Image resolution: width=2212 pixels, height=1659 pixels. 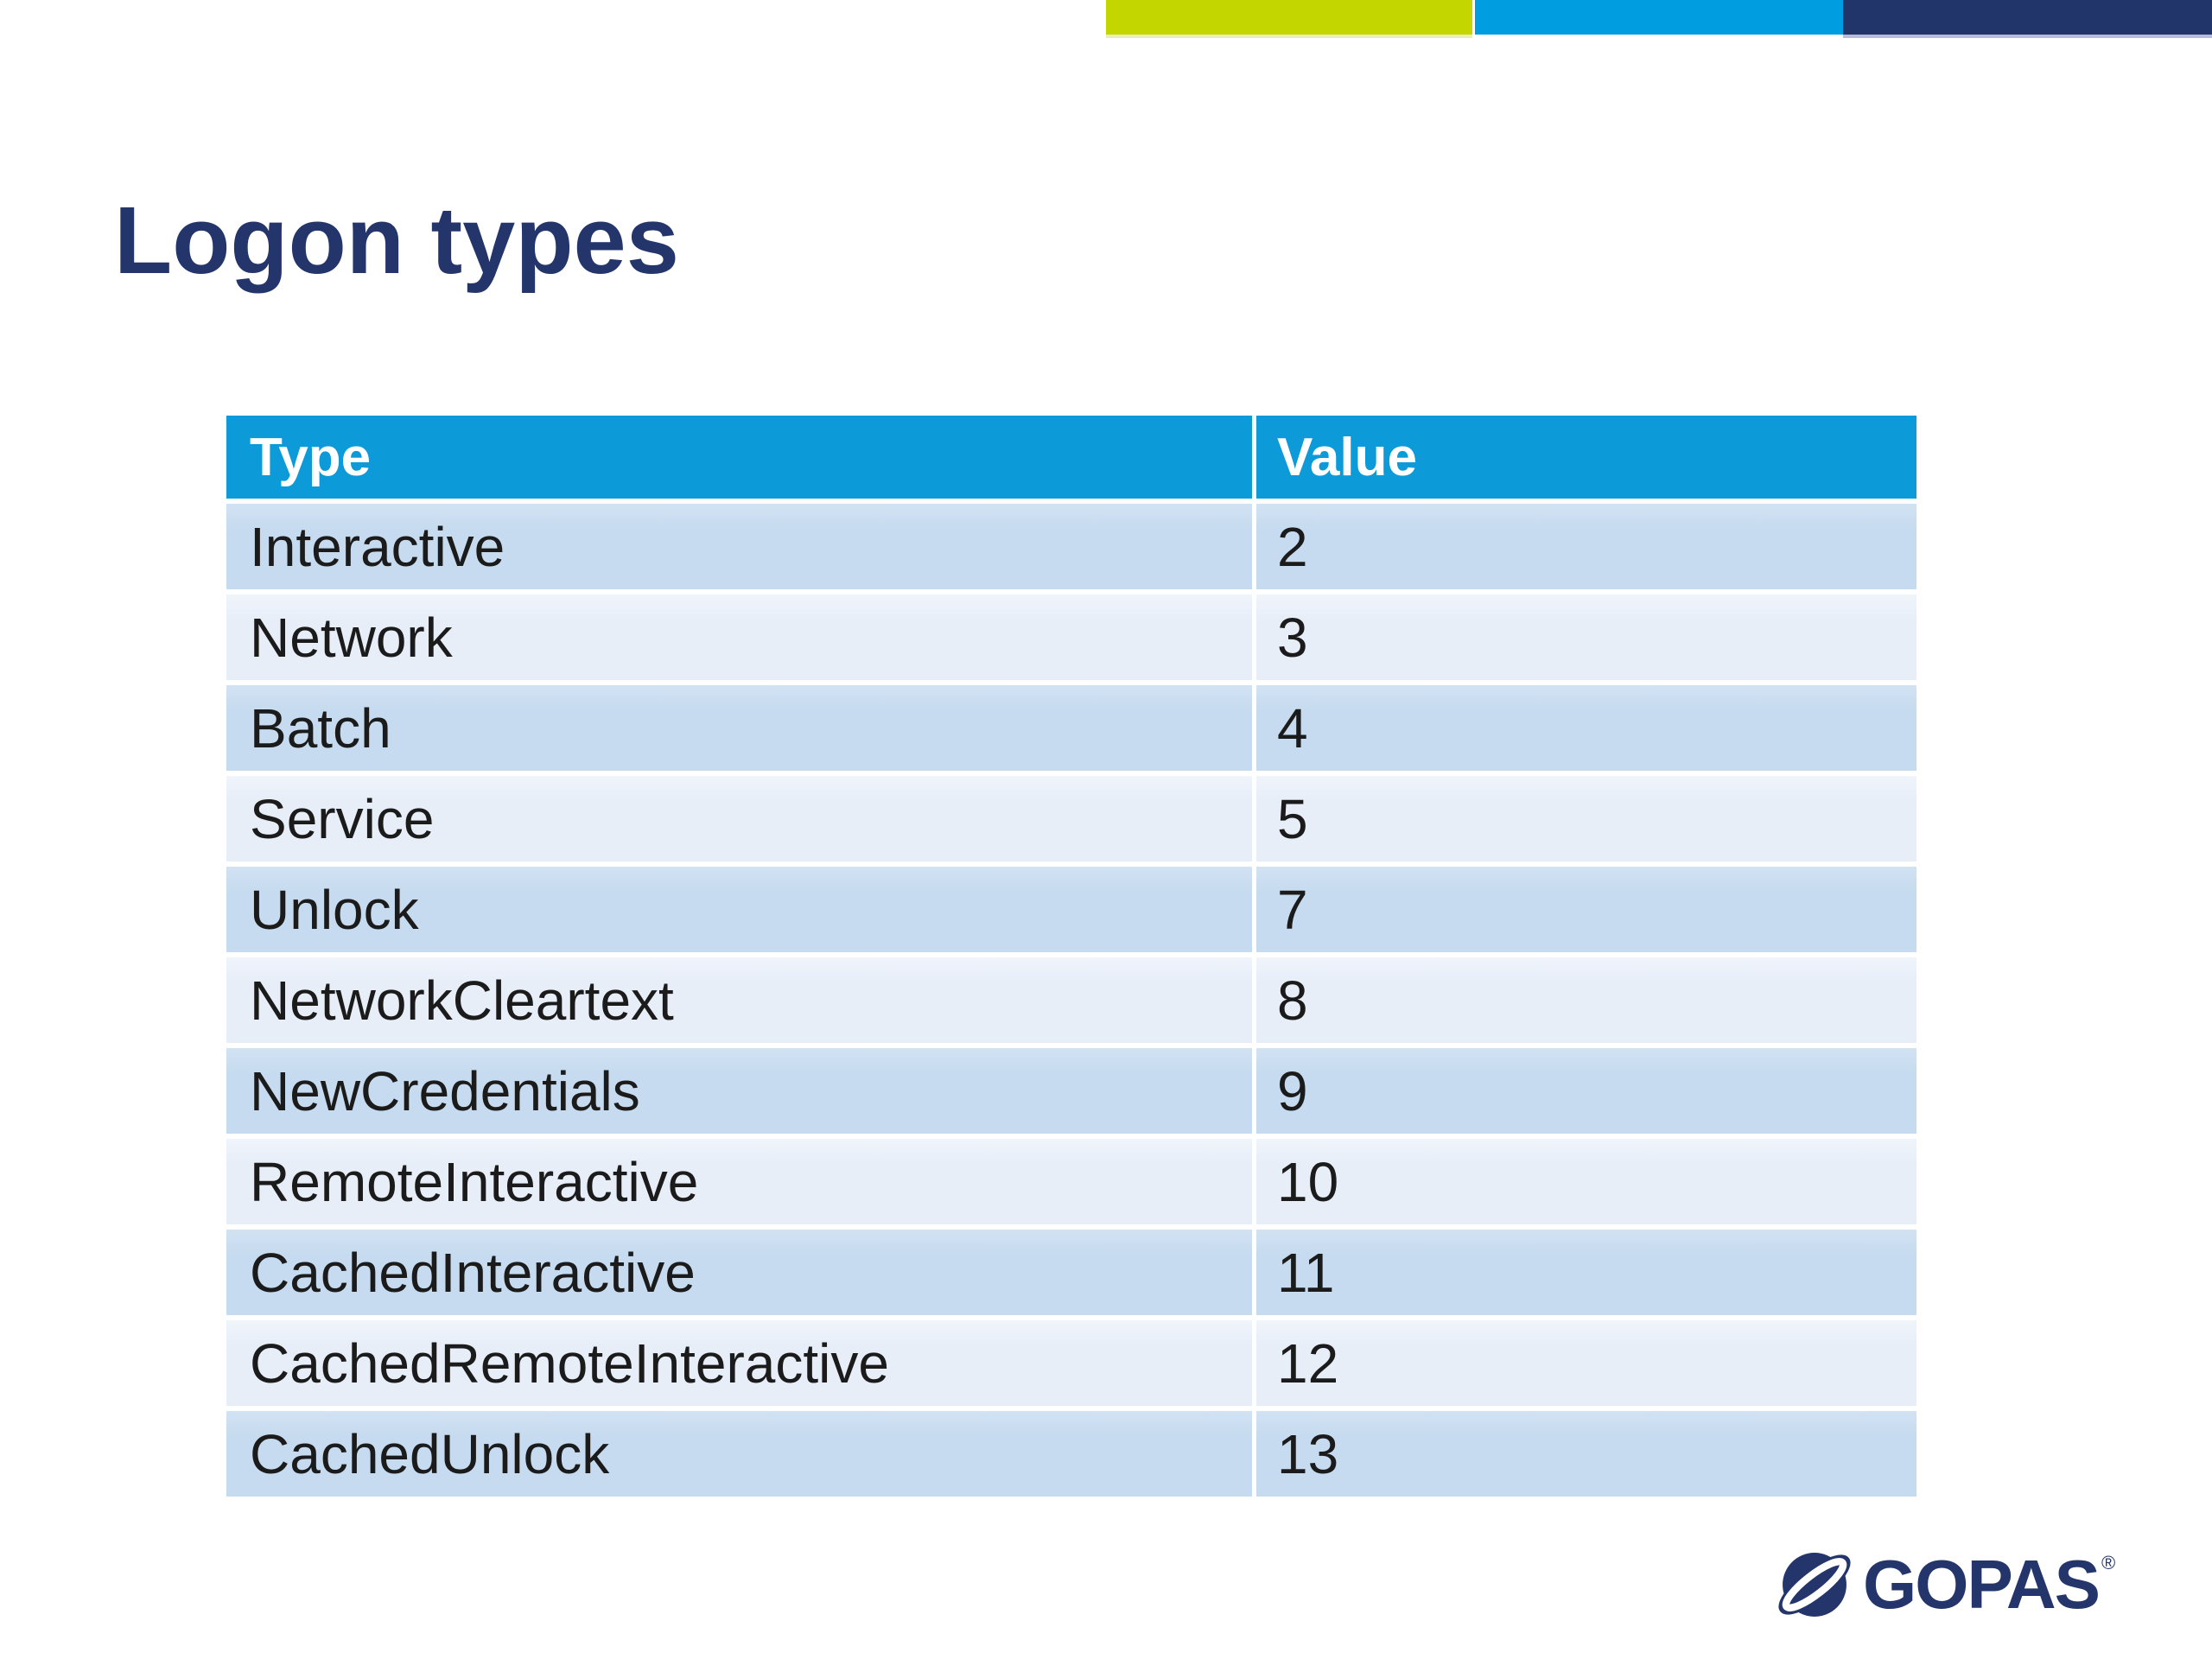 I want to click on table-row: RemoteInteractive 10, so click(x=1071, y=1181).